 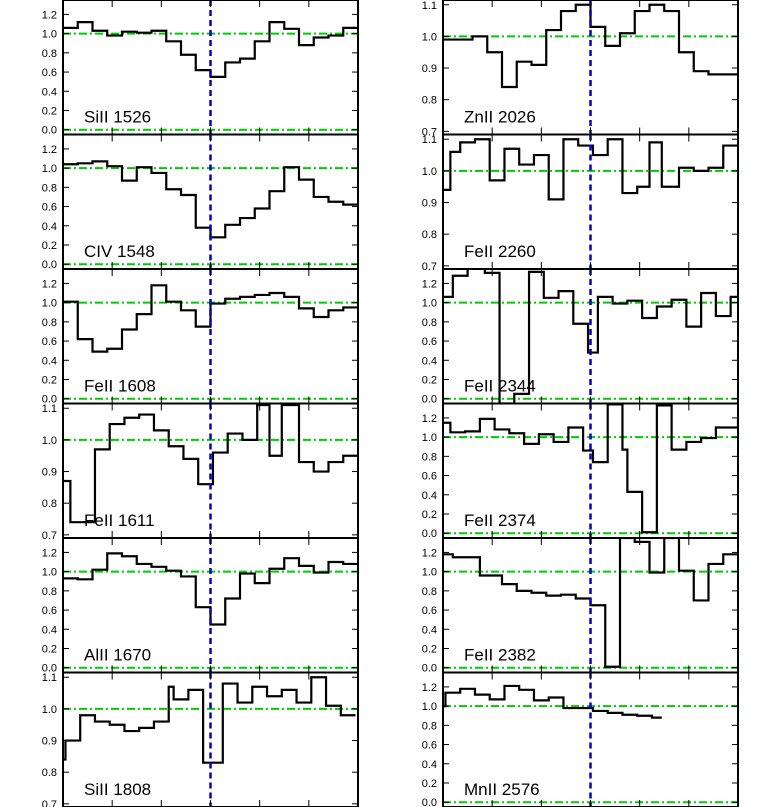 I want to click on ion-label: AlII 1670, so click(x=117, y=655).